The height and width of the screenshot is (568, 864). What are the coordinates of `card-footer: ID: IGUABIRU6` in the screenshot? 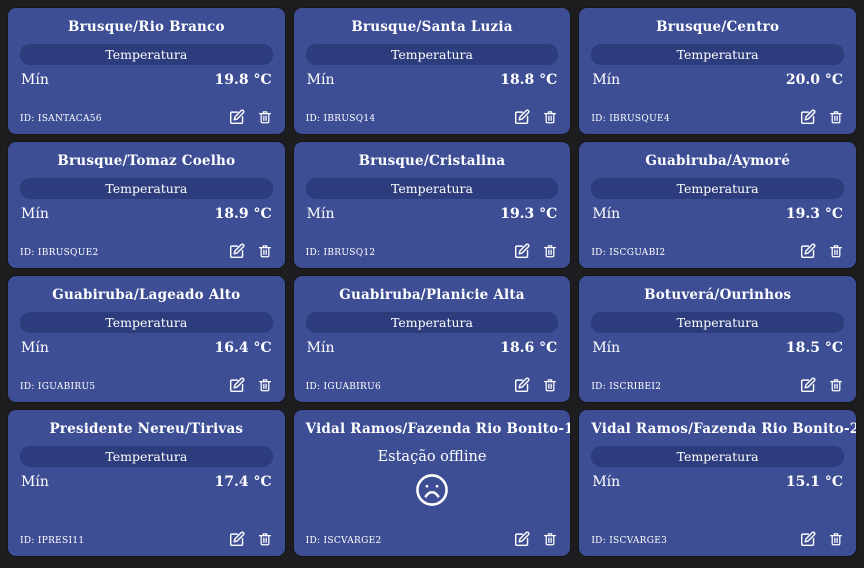 It's located at (432, 385).